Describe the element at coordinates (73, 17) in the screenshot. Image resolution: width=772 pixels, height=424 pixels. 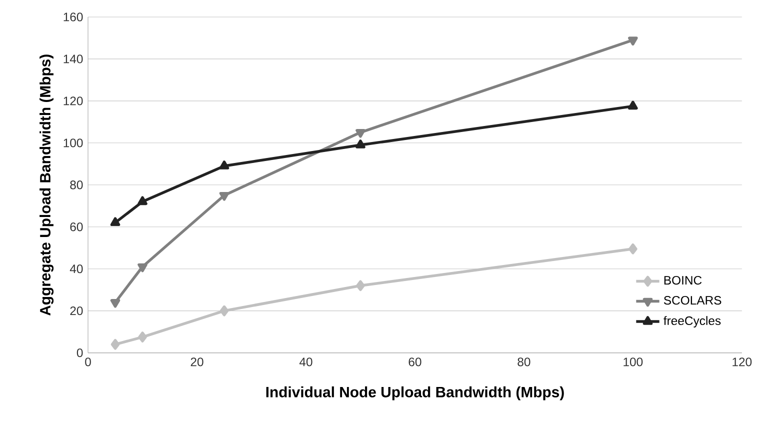
I see `y-tick-label: 160` at that location.